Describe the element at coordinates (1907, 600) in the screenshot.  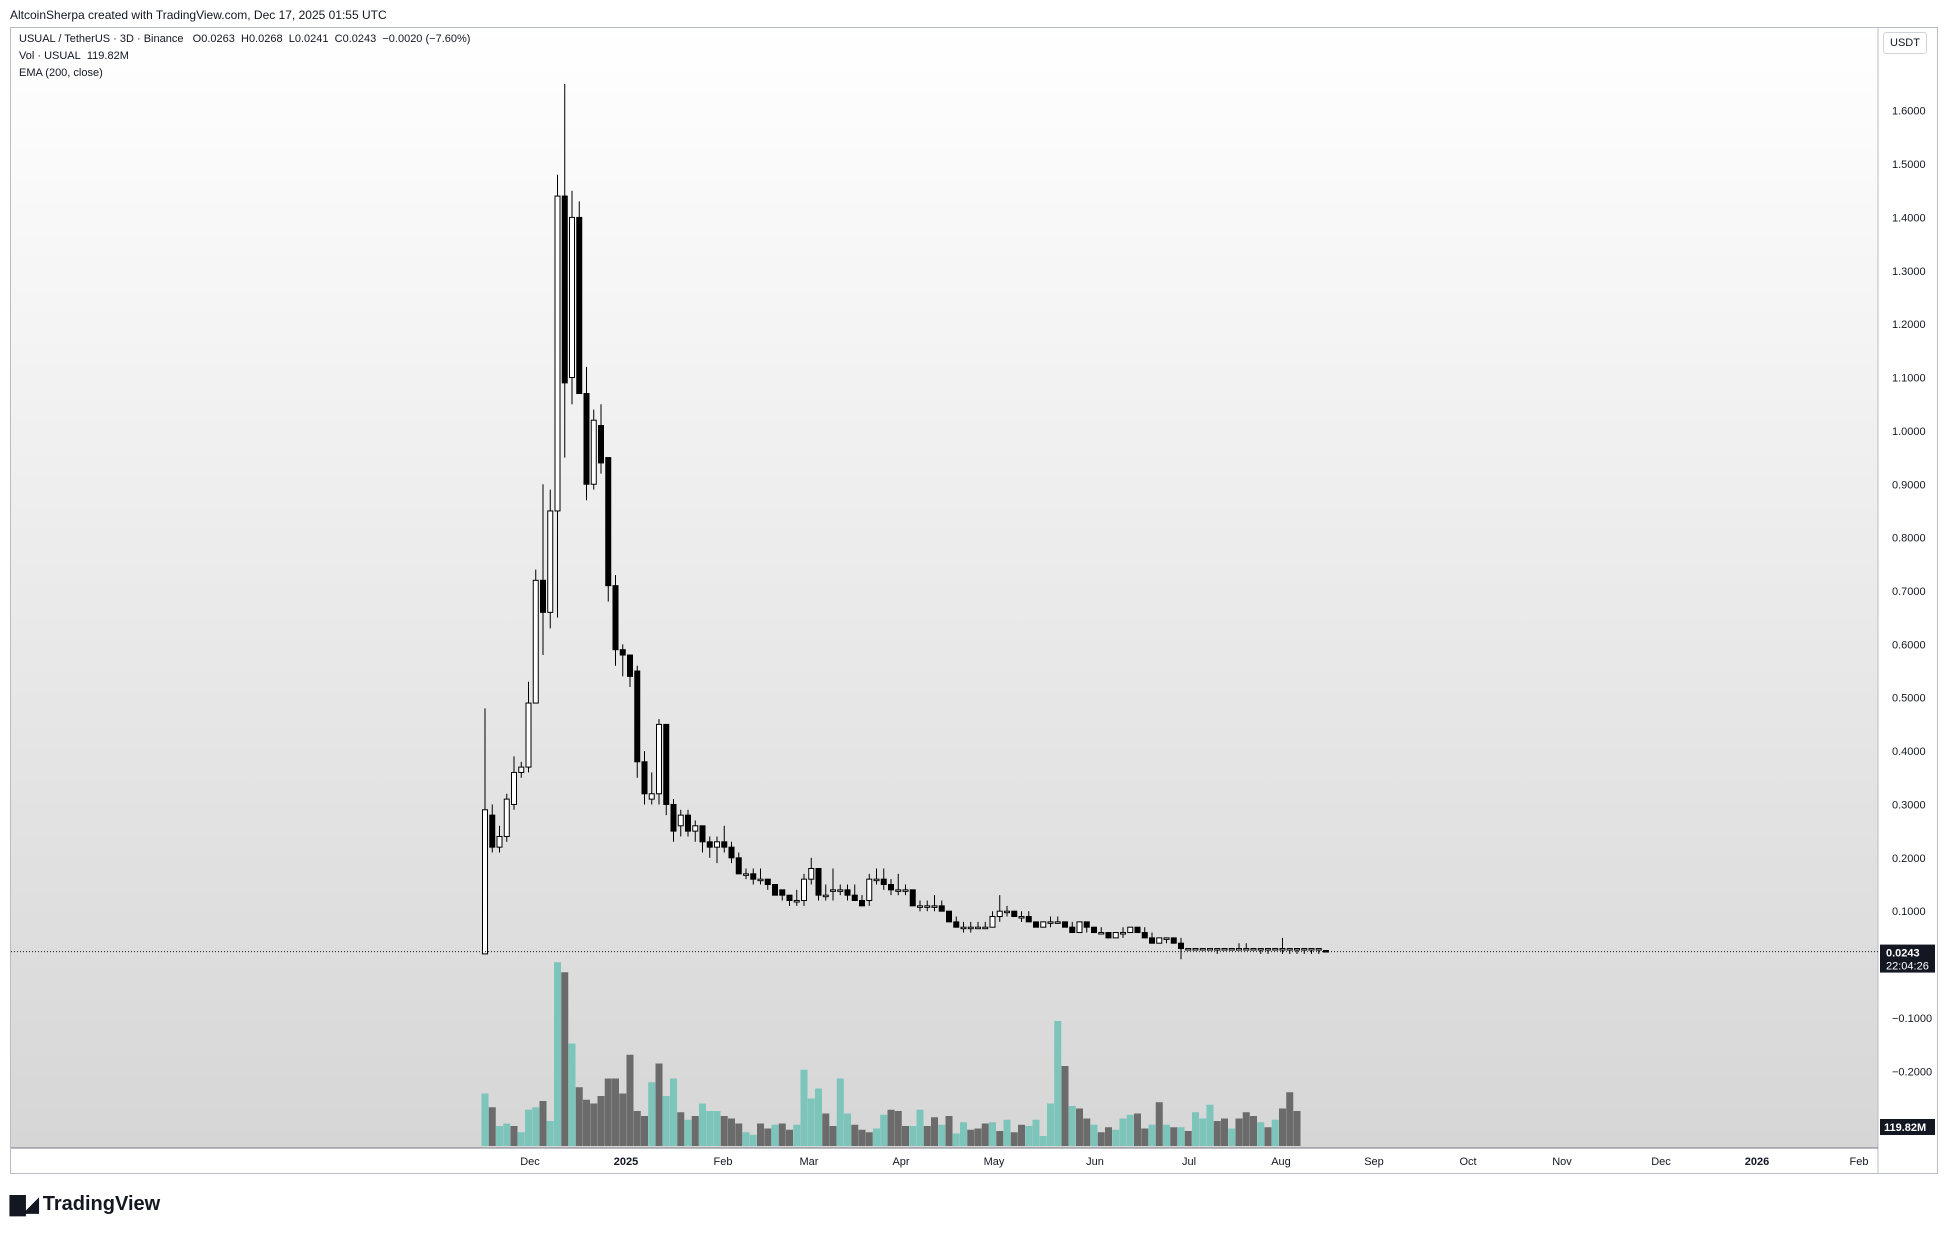
I see `price-axis-background` at that location.